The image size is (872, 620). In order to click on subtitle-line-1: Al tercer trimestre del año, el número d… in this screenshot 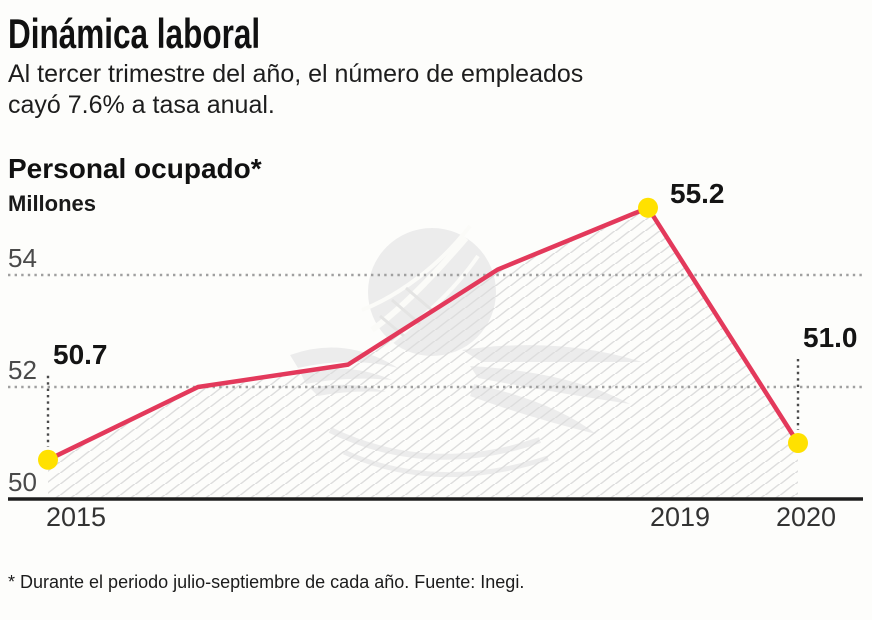, I will do `click(296, 74)`.